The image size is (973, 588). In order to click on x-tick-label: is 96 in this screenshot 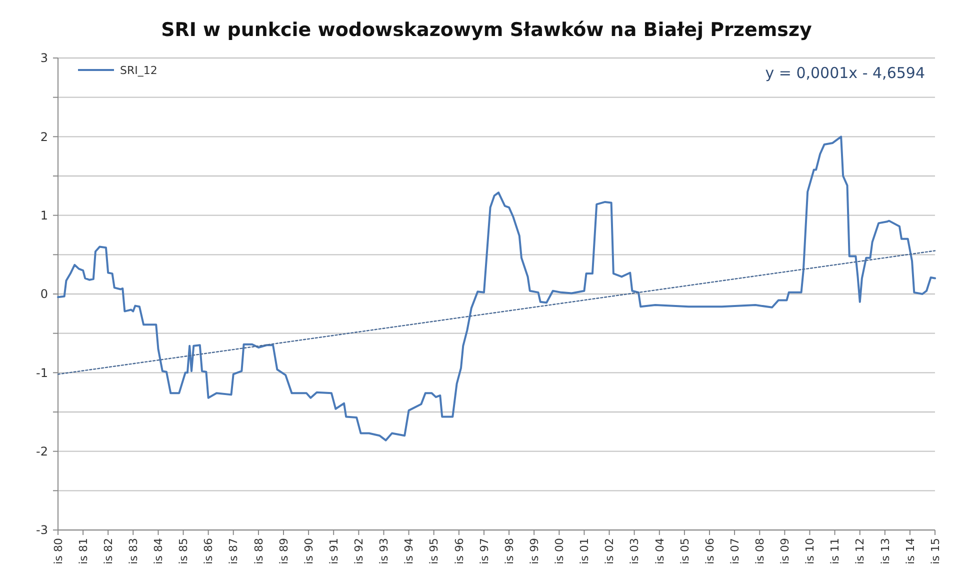, I will do `click(459, 551)`.